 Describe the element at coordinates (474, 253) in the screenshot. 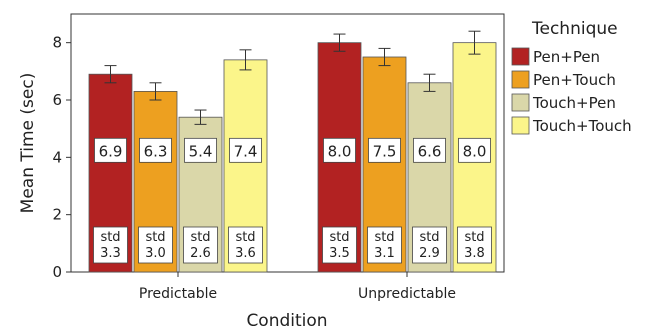

I see `std-label-value: 3.8` at that location.